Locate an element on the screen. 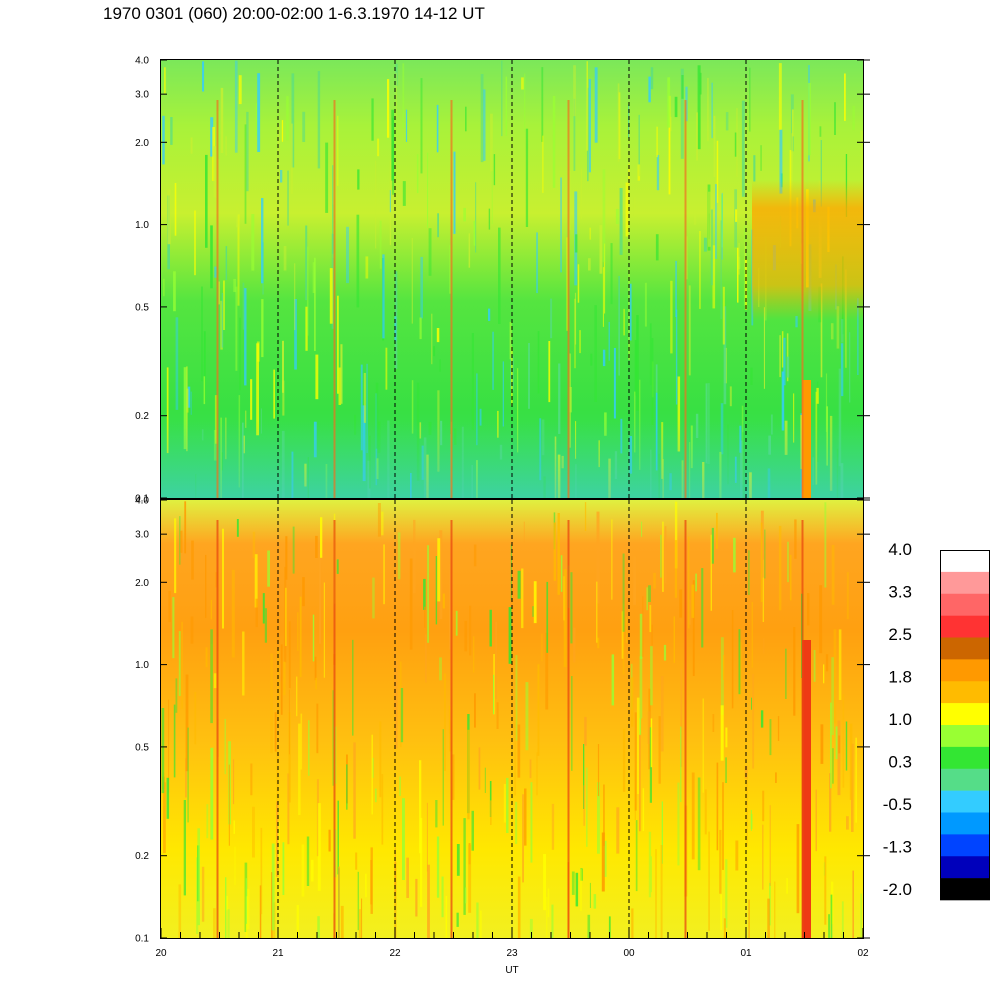  y-tick-label: 1.0 is located at coordinates (142, 665).